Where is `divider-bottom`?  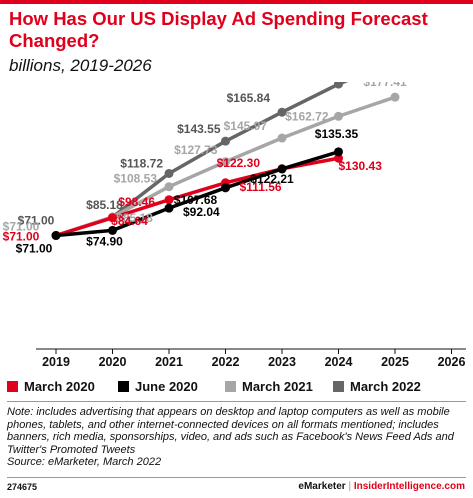 divider-bottom is located at coordinates (236, 477).